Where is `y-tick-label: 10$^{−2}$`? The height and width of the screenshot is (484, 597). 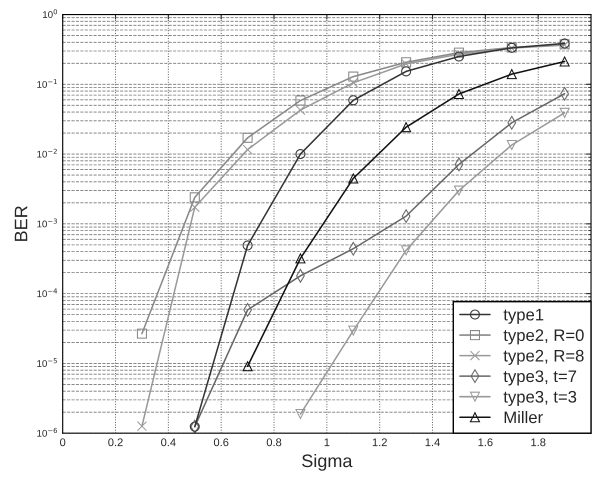 y-tick-label: 10$^{−2}$ is located at coordinates (47, 153).